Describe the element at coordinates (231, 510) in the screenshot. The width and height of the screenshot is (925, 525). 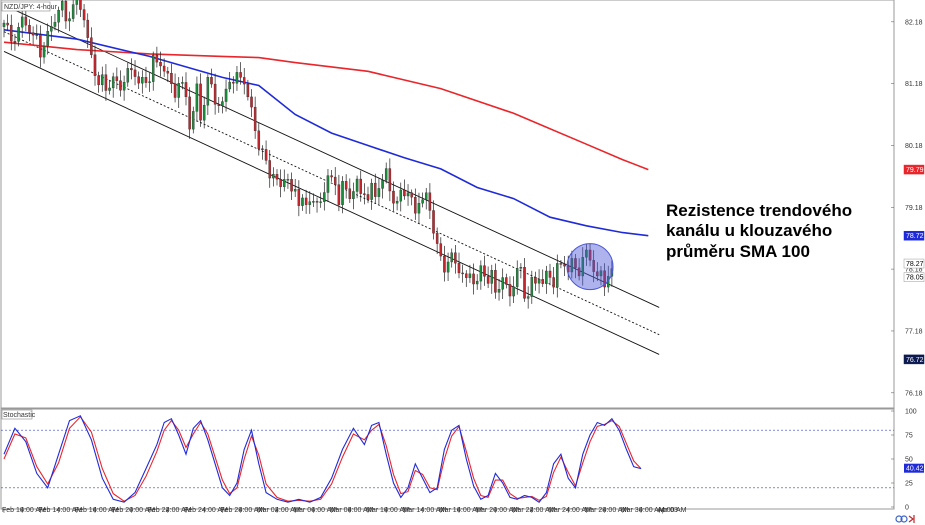
I see `time-tick-label: Feb 28` at that location.